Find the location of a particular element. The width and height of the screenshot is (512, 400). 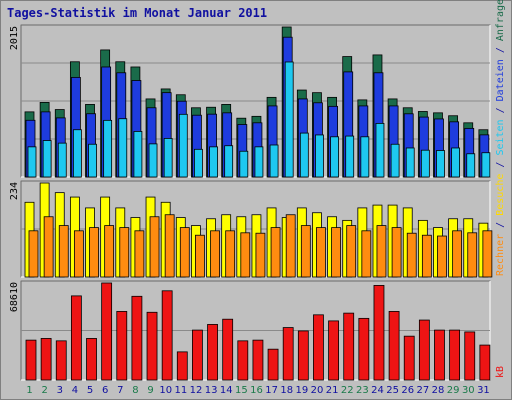

day-label-1: 1 is located at coordinates (29, 390).